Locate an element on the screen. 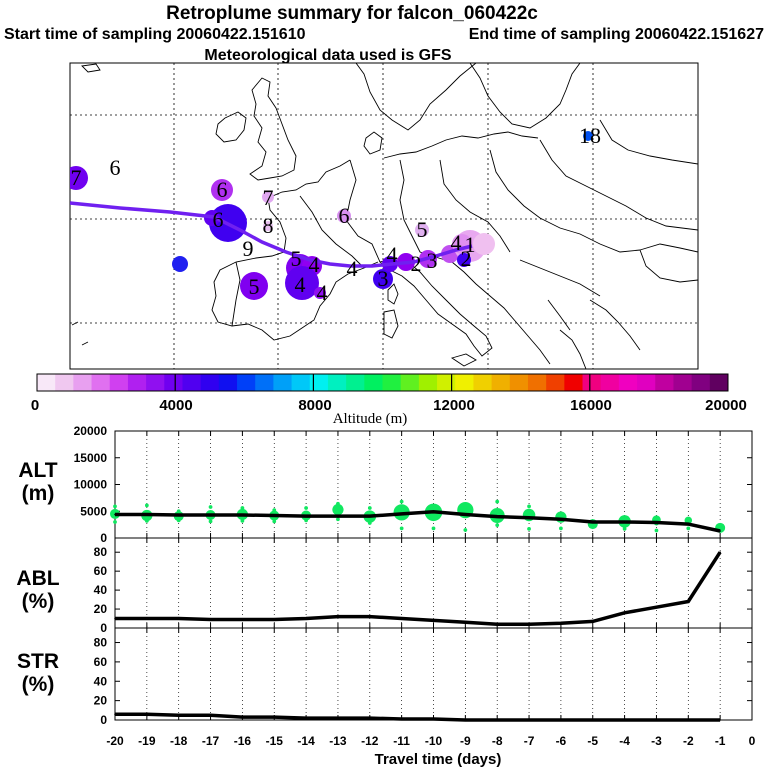  abl-panel: 0 20 40 60 80 is located at coordinates (423, 586).